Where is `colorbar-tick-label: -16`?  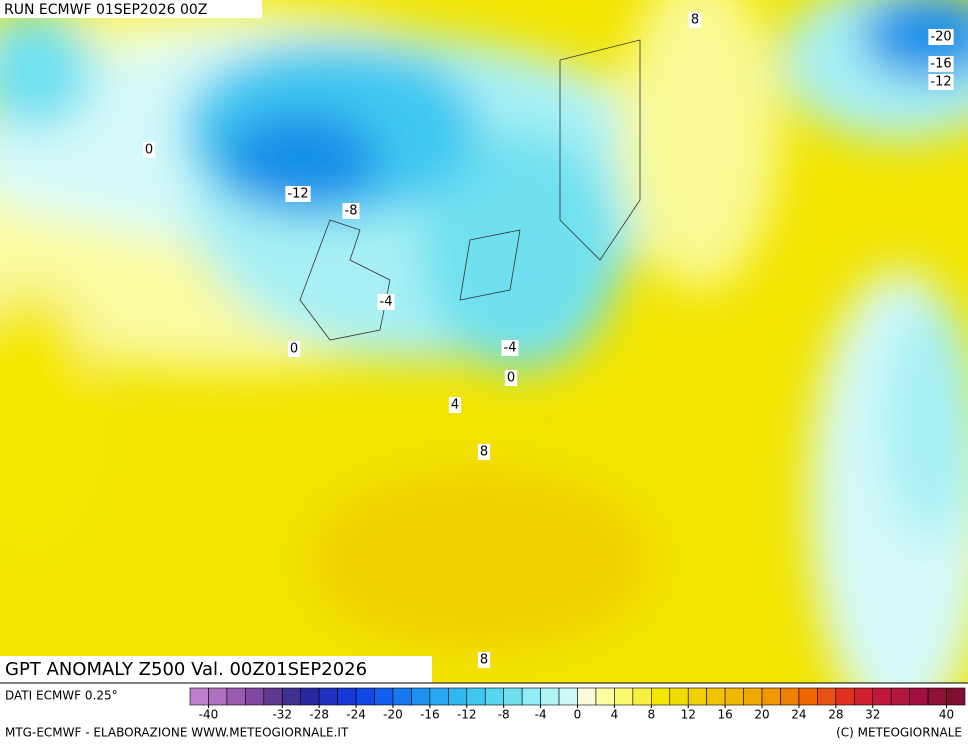 colorbar-tick-label: -16 is located at coordinates (430, 715).